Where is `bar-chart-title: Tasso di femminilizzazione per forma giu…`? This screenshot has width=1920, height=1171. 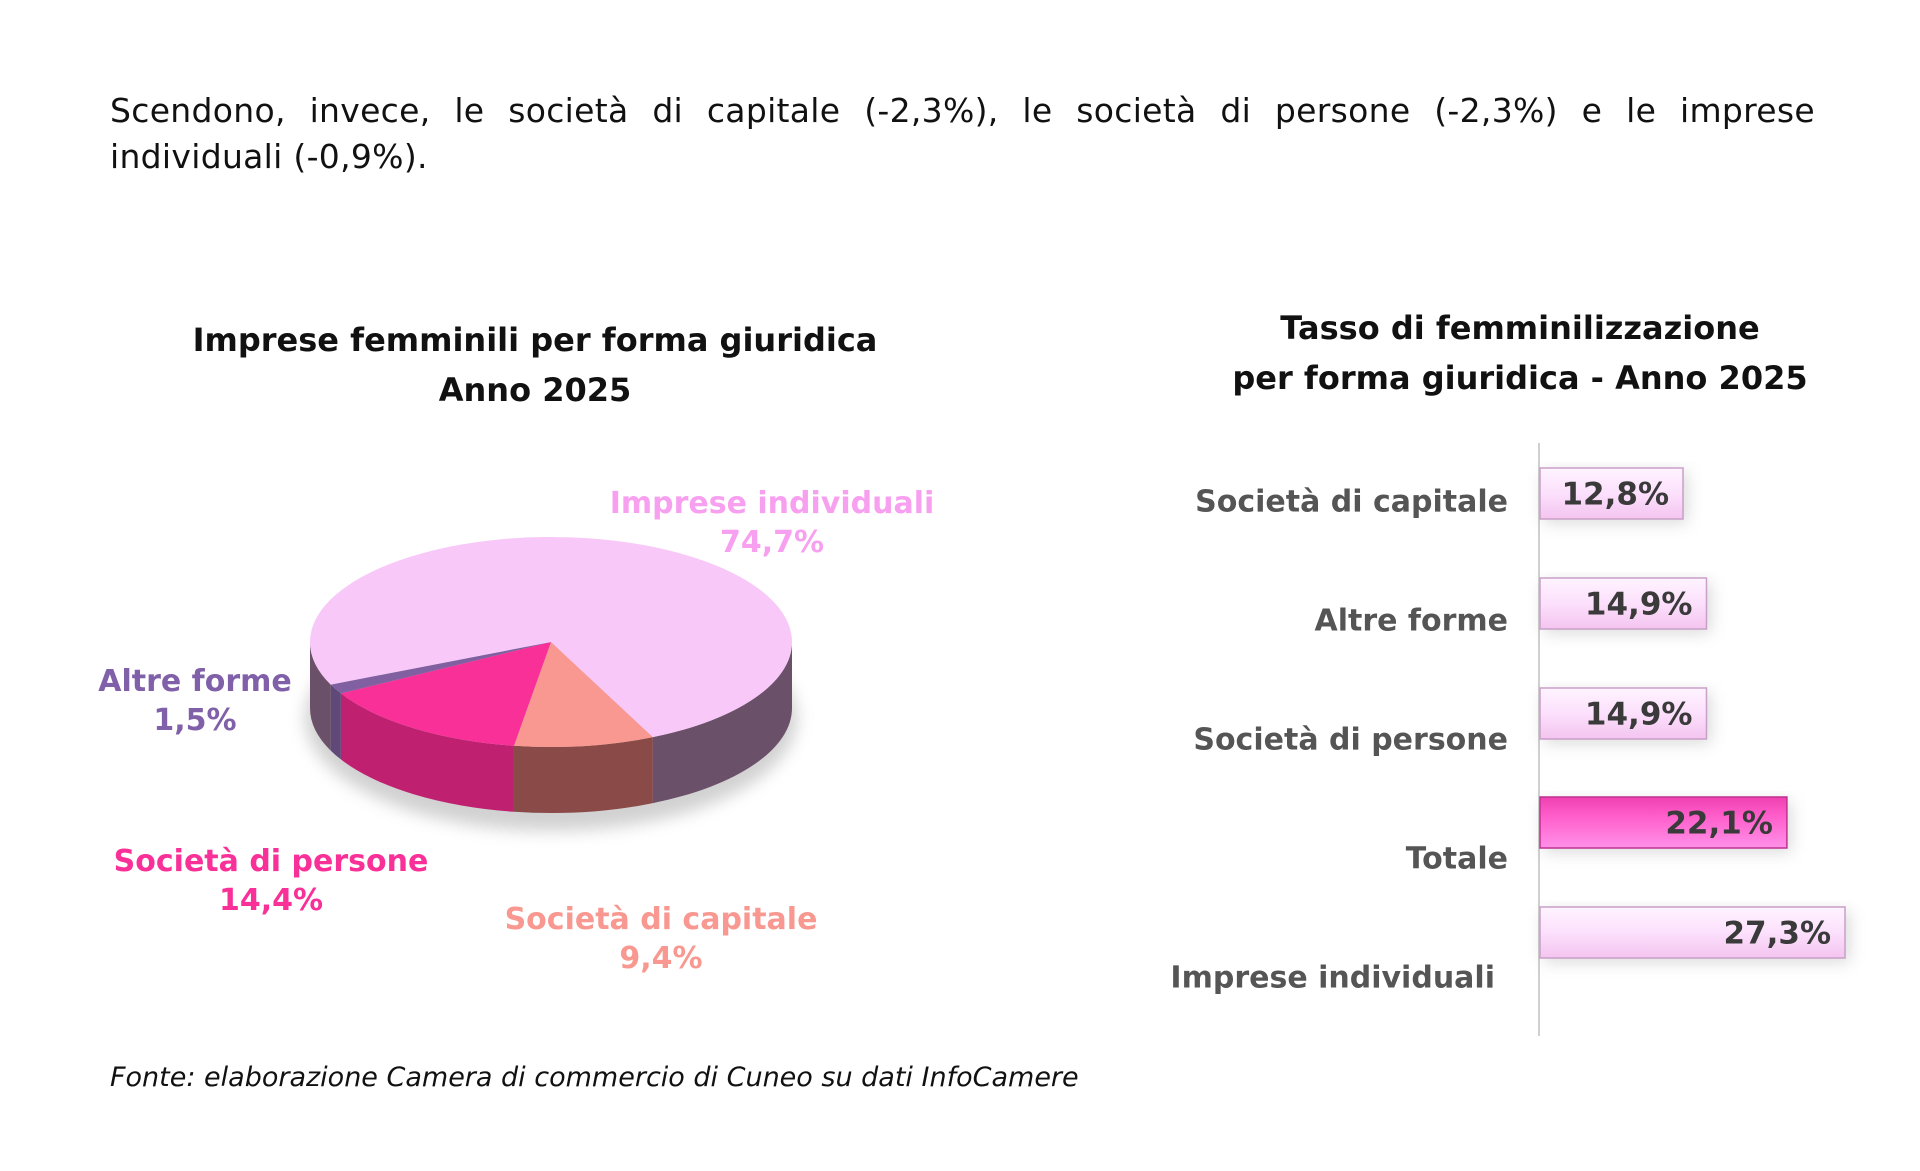
bar-chart-title: Tasso di femminilizzazione per forma giu… is located at coordinates (1520, 353).